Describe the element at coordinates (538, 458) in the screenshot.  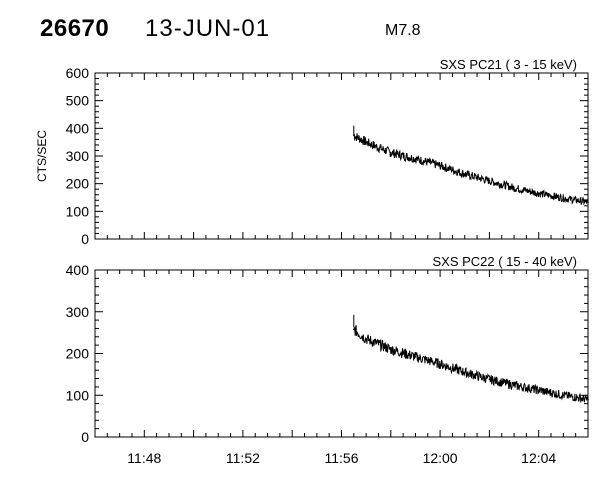
I see `x-tick-label: 12:04` at that location.